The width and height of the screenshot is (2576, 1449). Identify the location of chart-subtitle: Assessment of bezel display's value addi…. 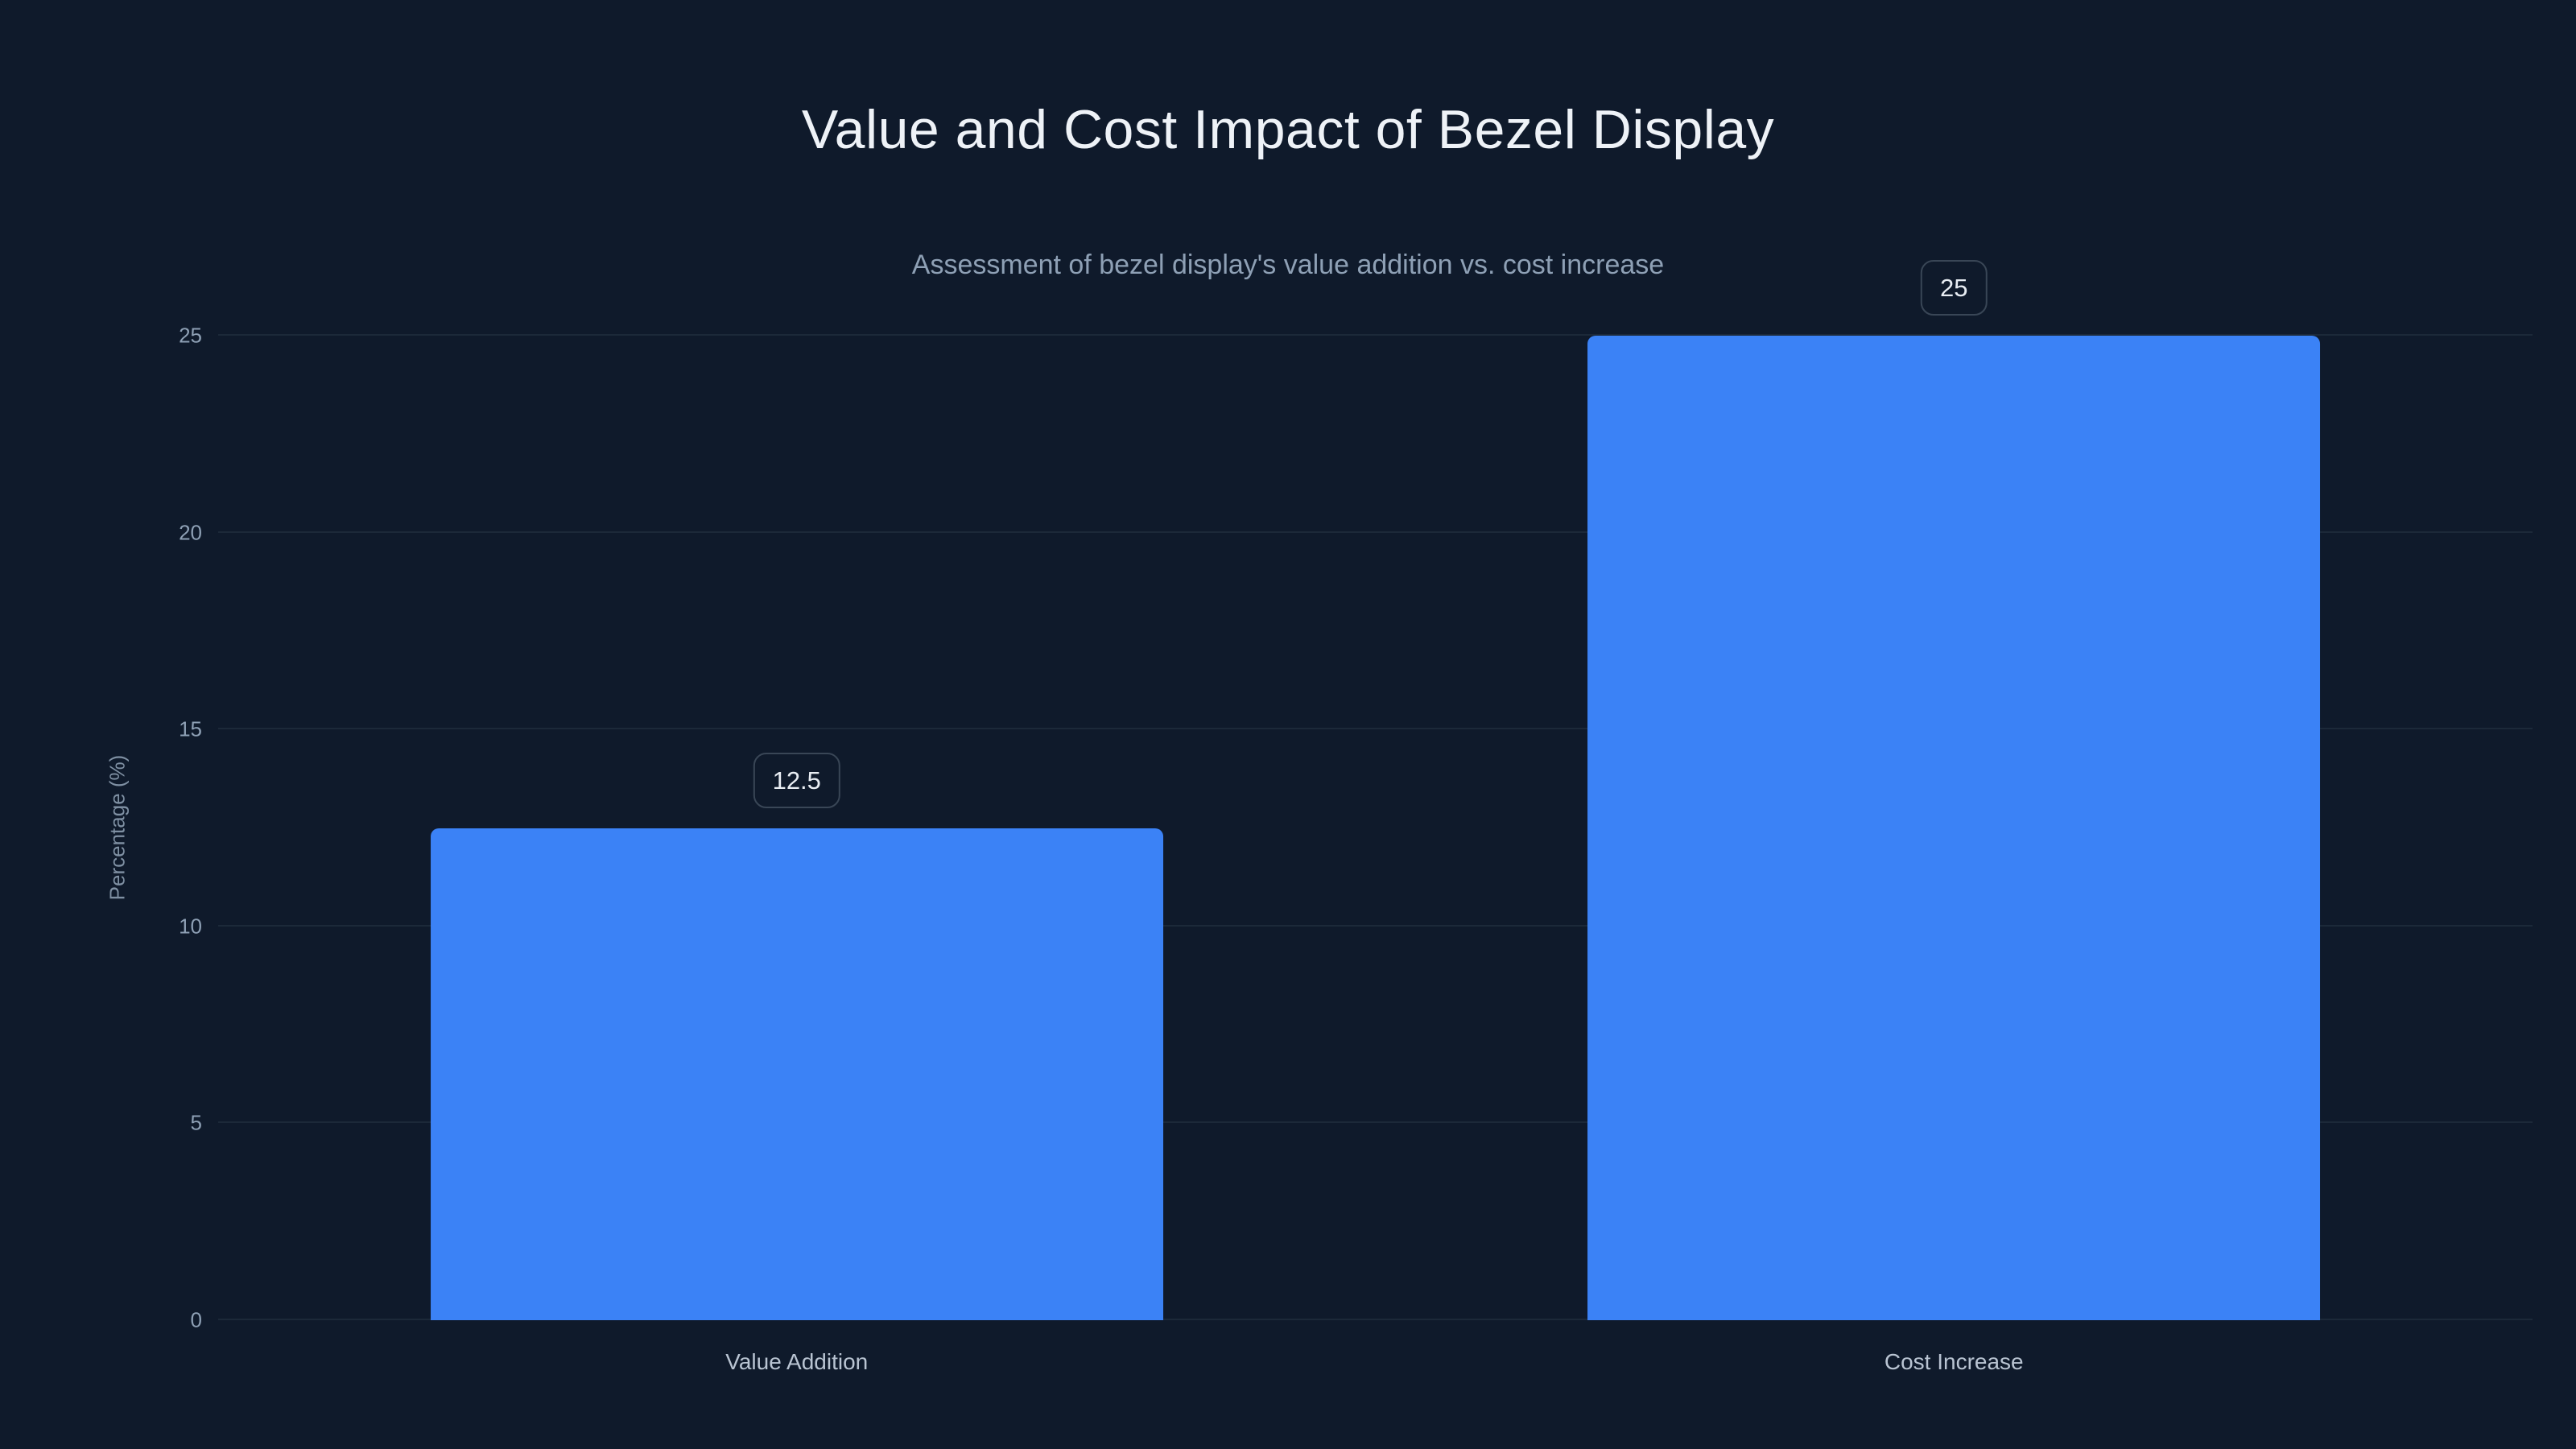
(1288, 265).